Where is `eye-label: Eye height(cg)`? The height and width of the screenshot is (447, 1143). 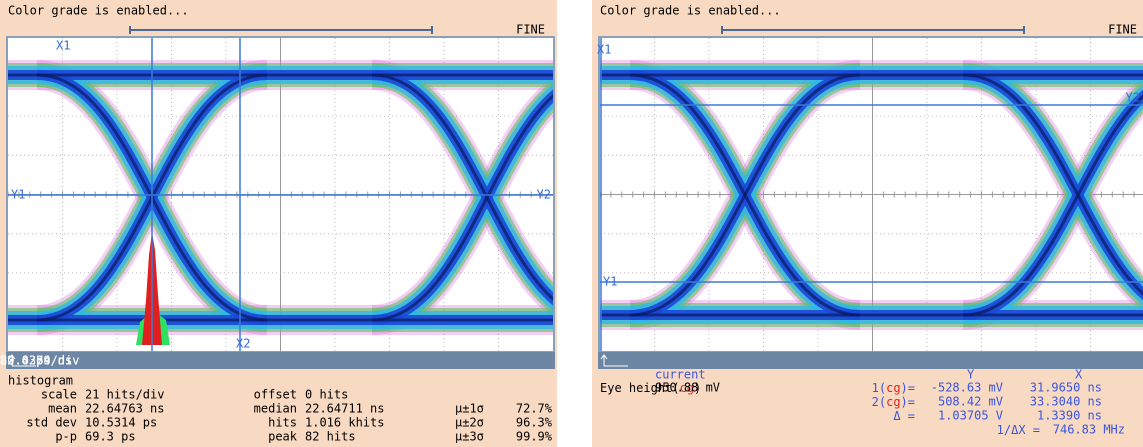
eye-label: Eye height(cg) is located at coordinates (650, 388).